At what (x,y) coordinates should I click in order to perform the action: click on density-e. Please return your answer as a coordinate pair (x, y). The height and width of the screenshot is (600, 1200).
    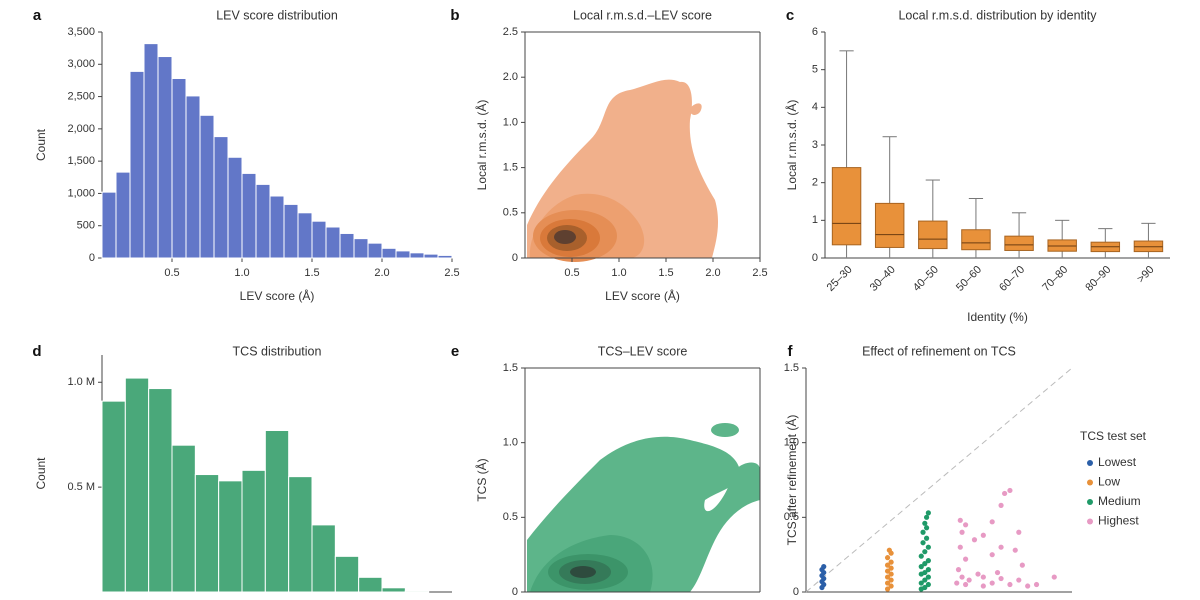
    Looking at the image, I should click on (643, 507).